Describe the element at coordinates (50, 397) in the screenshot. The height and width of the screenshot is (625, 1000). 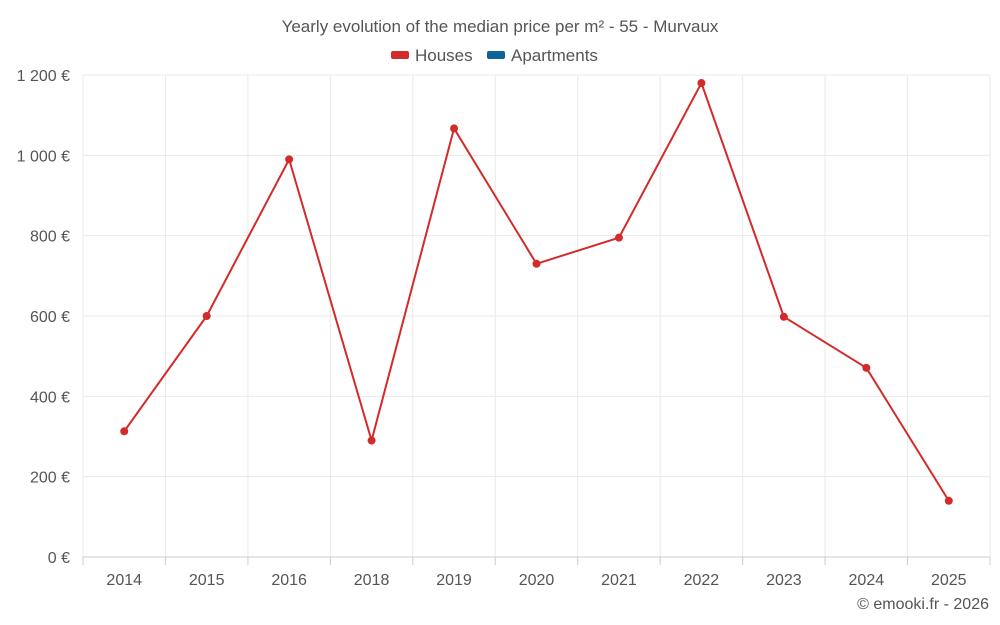
I see `y-tick-label: 400 €` at that location.